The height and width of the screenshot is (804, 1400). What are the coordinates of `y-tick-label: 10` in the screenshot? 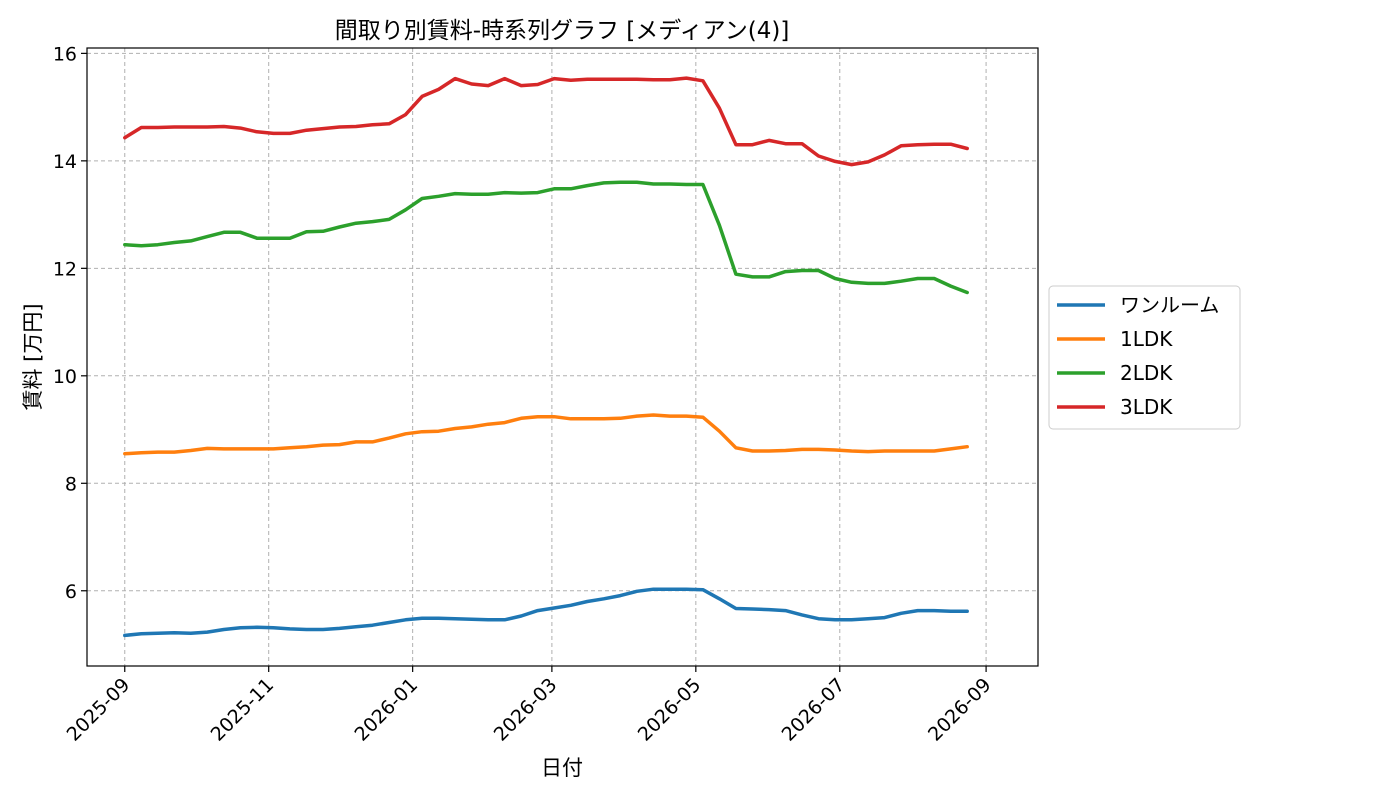 It's located at (65, 377).